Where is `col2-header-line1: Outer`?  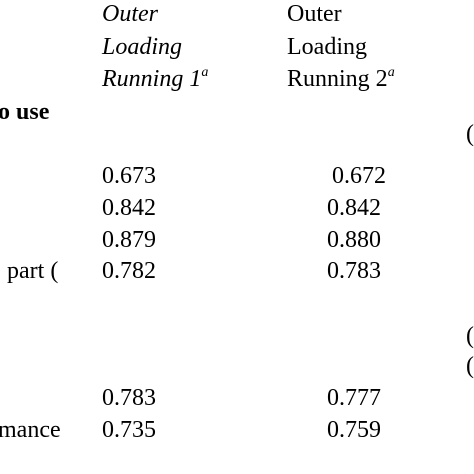
col2-header-line1: Outer is located at coordinates (314, 14).